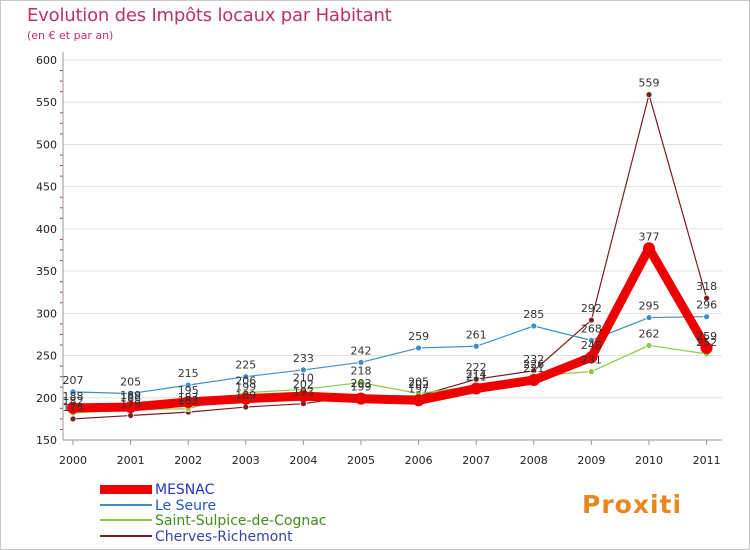 Image resolution: width=750 pixels, height=550 pixels. What do you see at coordinates (419, 460) in the screenshot?
I see `x-tick-label: 2006` at bounding box center [419, 460].